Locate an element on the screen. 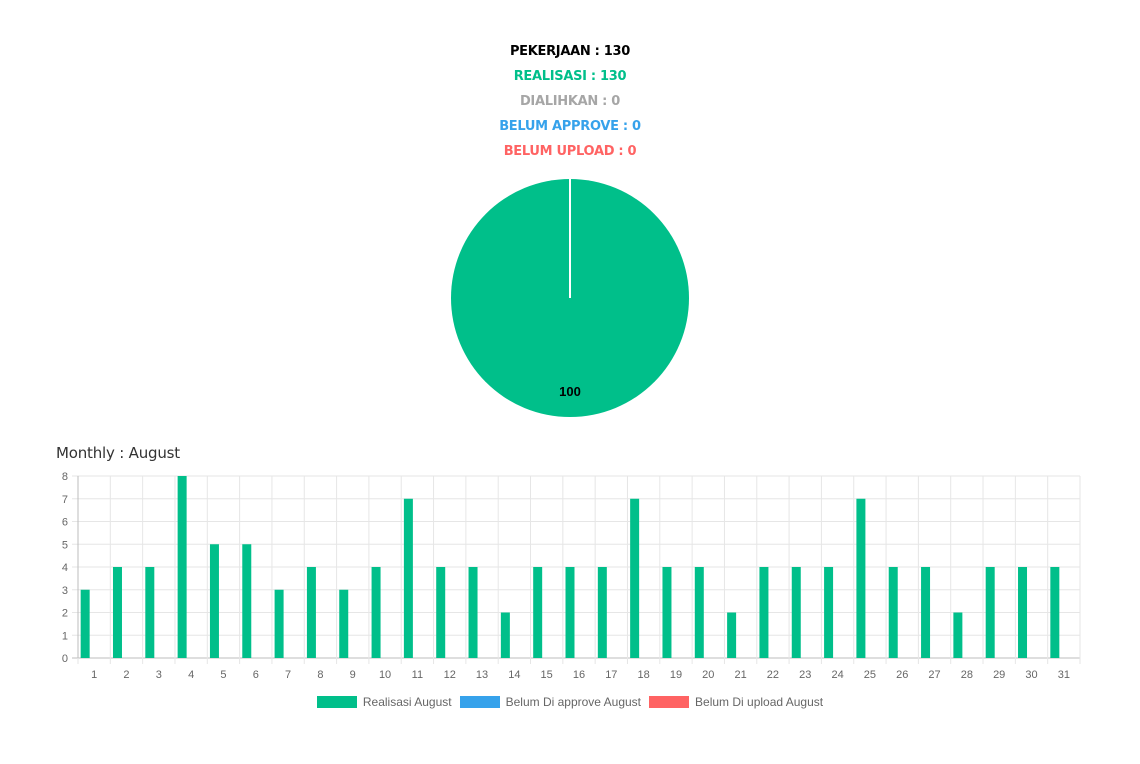 The width and height of the screenshot is (1140, 764). x-tick-label: 31 is located at coordinates (1064, 675).